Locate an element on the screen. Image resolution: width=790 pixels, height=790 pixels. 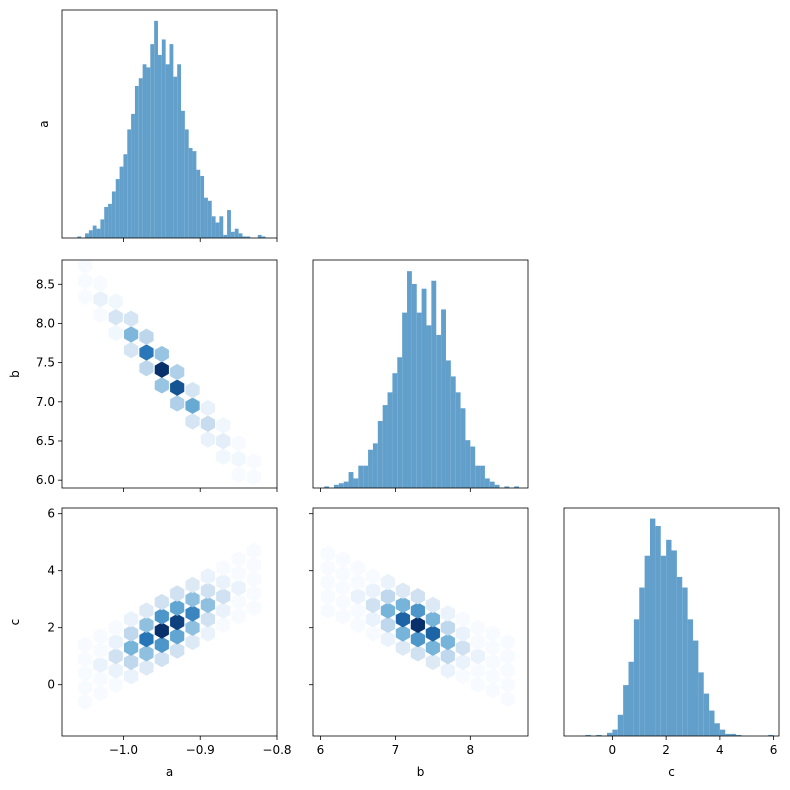
x-axis-label: c is located at coordinates (671, 772).